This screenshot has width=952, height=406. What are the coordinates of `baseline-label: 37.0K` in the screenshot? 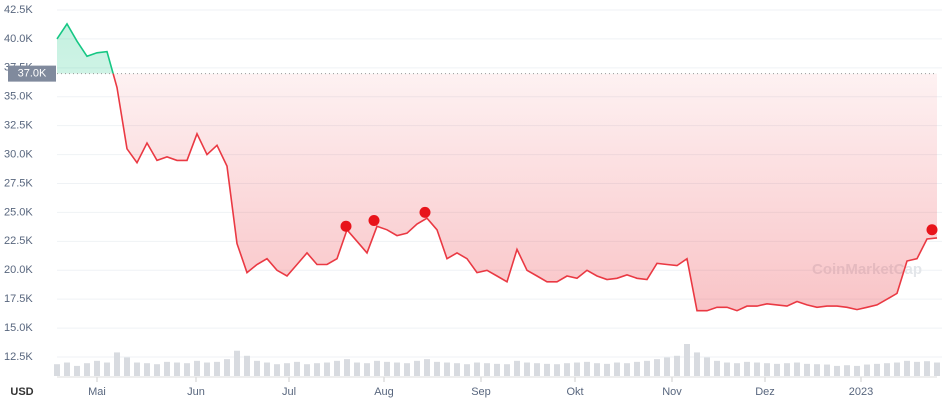 It's located at (32, 74).